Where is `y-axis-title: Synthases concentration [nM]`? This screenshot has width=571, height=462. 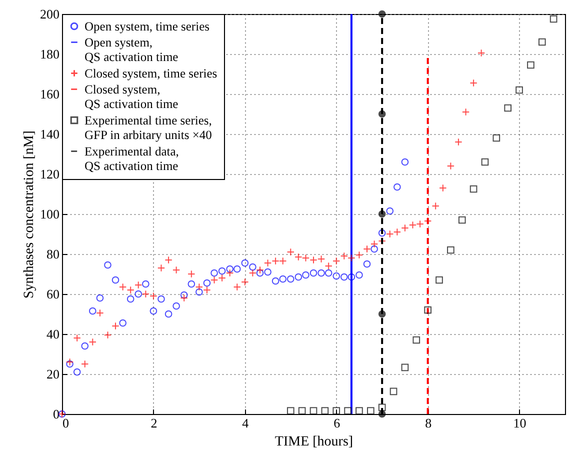
y-axis-title: Synthases concentration [nM] is located at coordinates (29, 214).